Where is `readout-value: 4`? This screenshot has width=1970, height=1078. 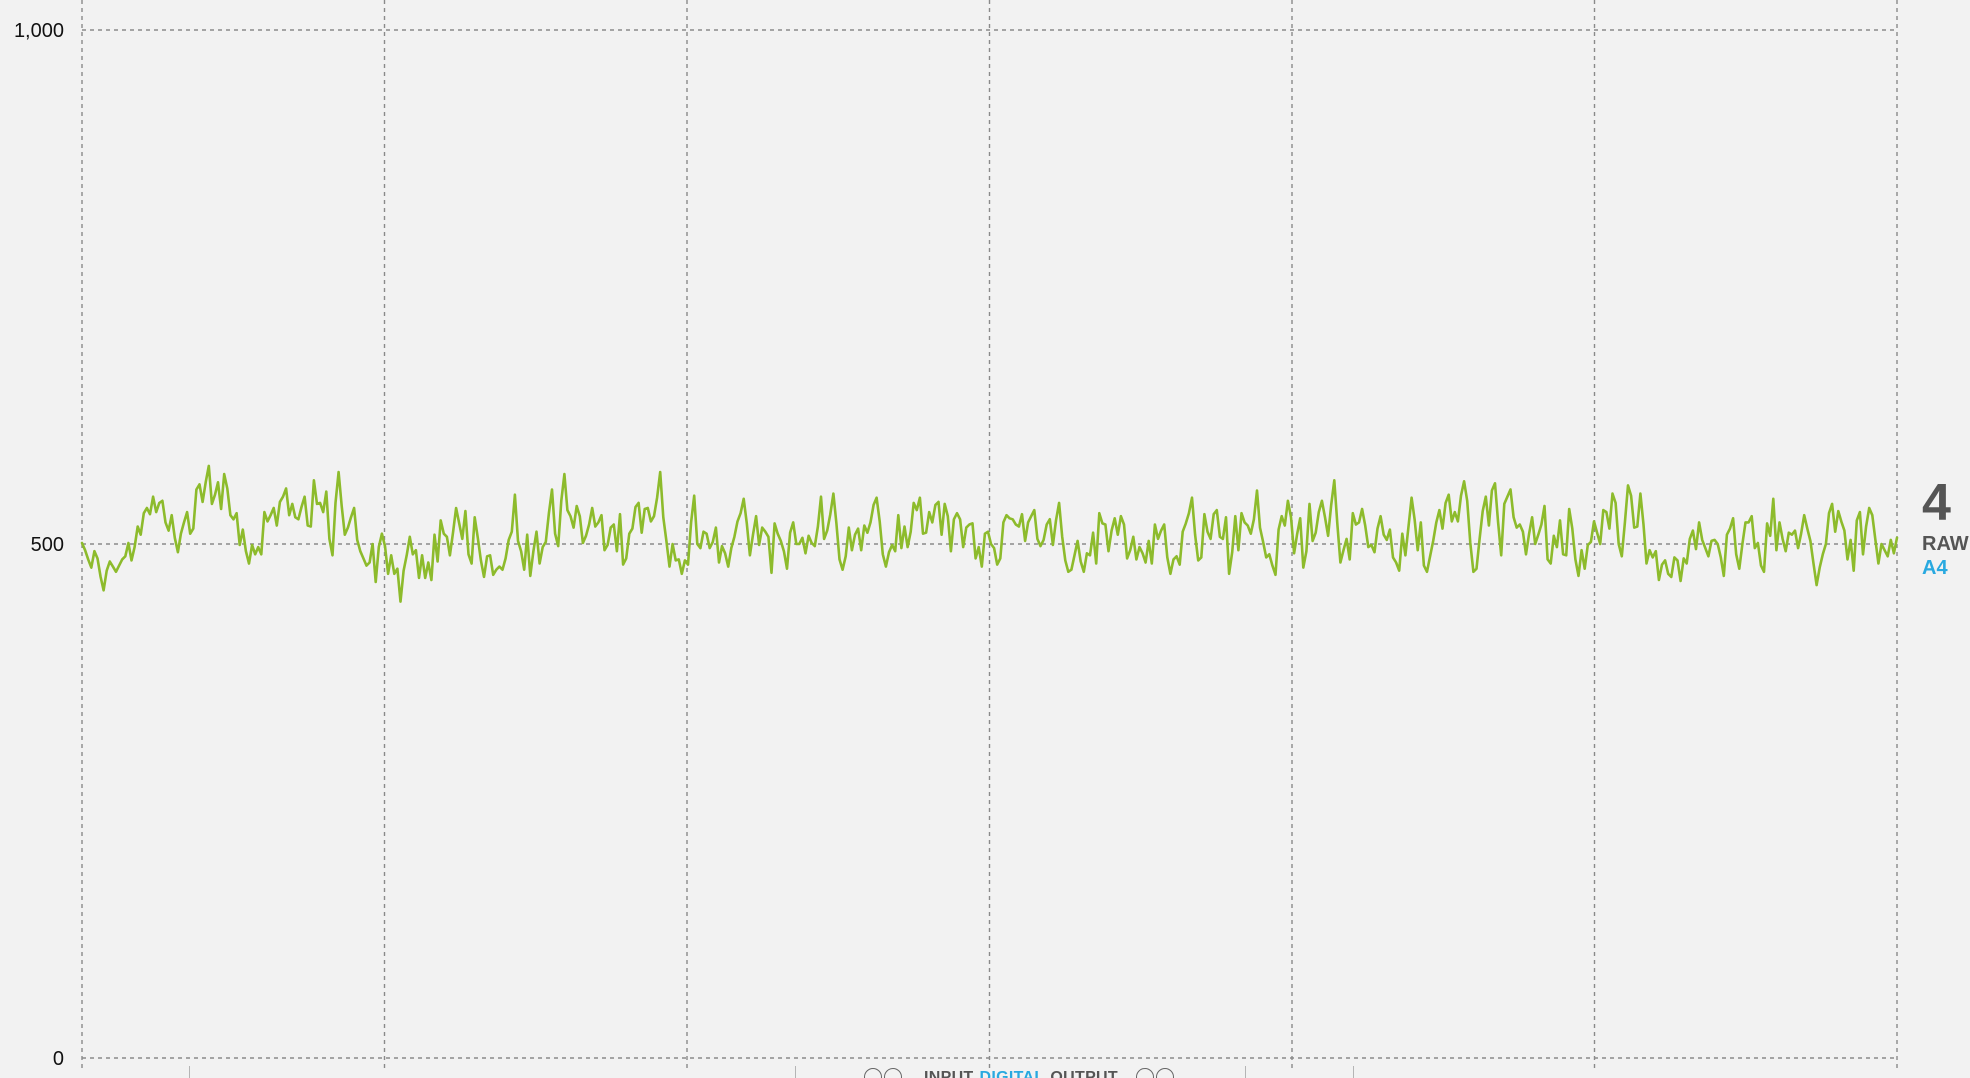
readout-value: 4 is located at coordinates (1936, 503).